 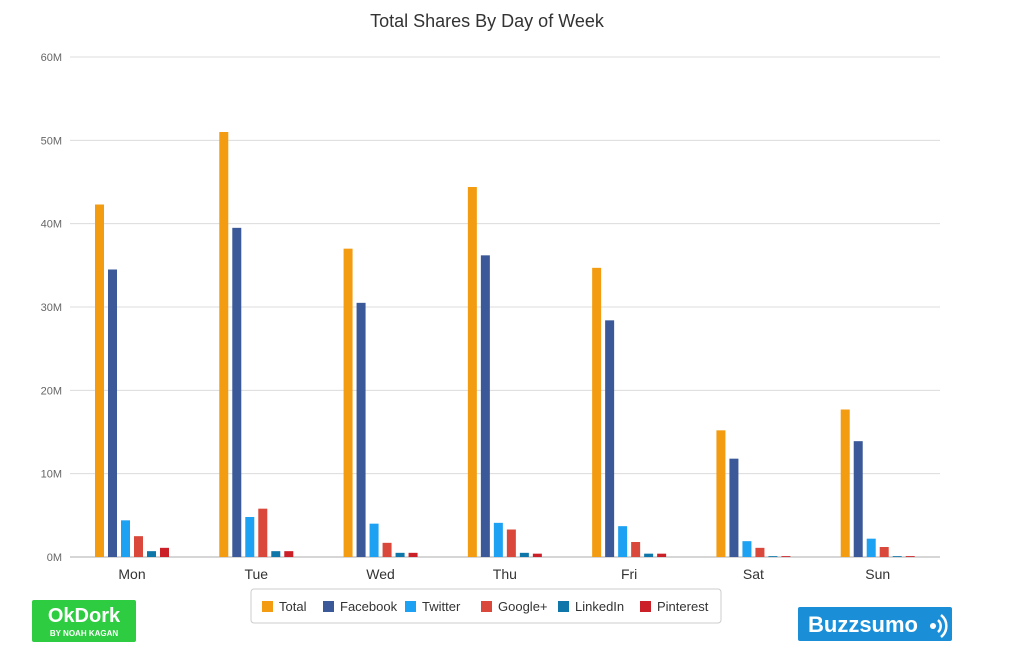 What do you see at coordinates (629, 574) in the screenshot?
I see `x-tick-label: Fri` at bounding box center [629, 574].